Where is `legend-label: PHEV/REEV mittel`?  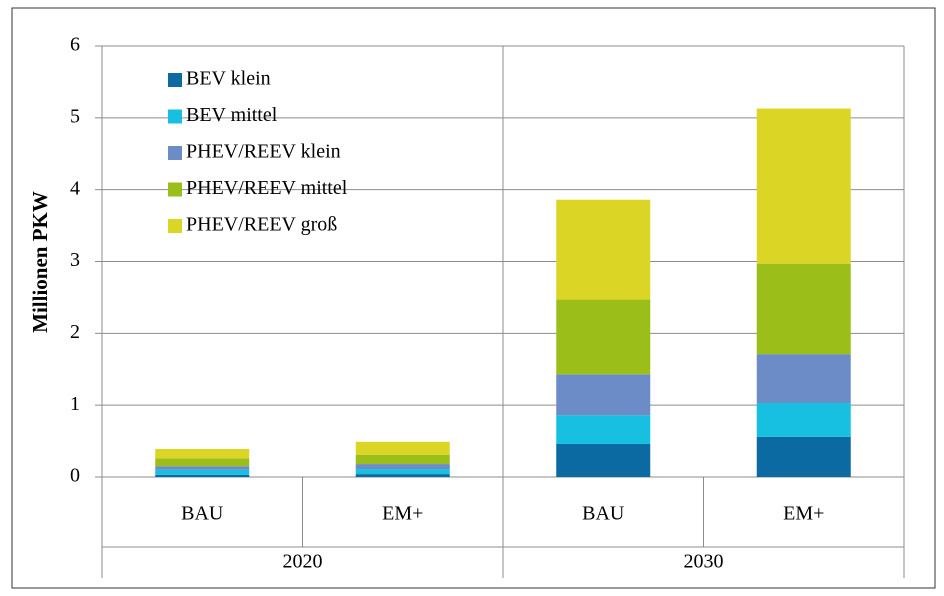
legend-label: PHEV/REEV mittel is located at coordinates (267, 188).